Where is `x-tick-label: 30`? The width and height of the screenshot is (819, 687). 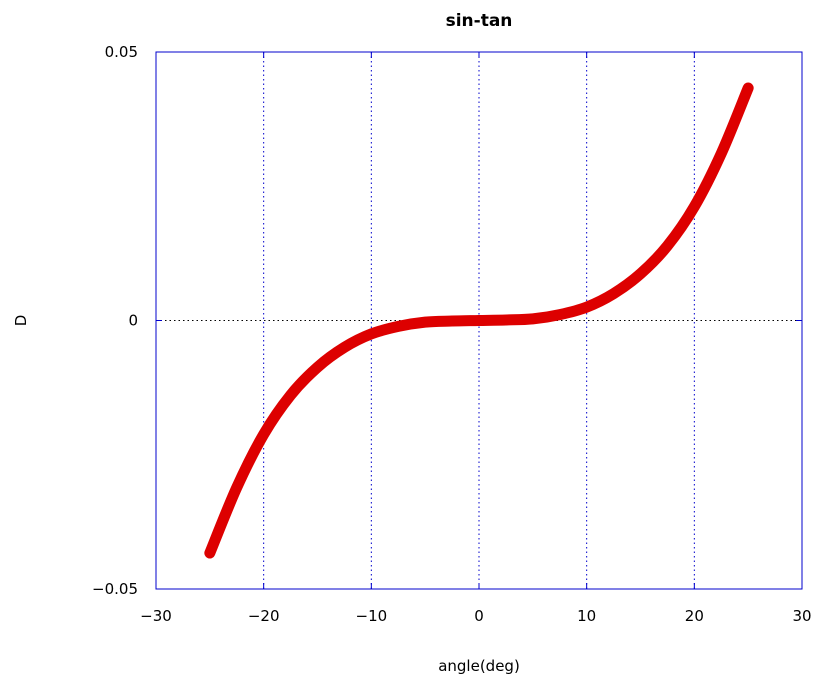 x-tick-label: 30 is located at coordinates (801, 616).